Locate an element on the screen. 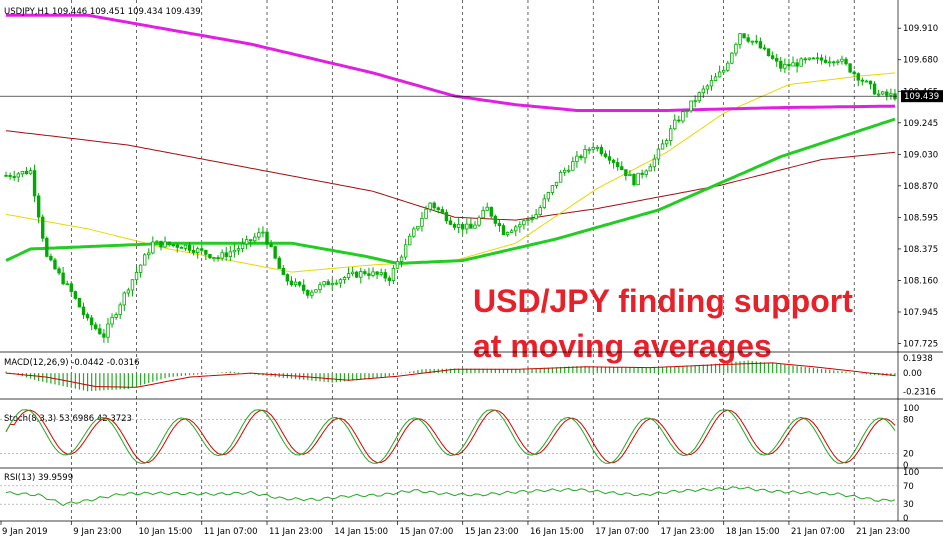  rsi-pane: RSI(13) 39.9599 is located at coordinates (448, 490).